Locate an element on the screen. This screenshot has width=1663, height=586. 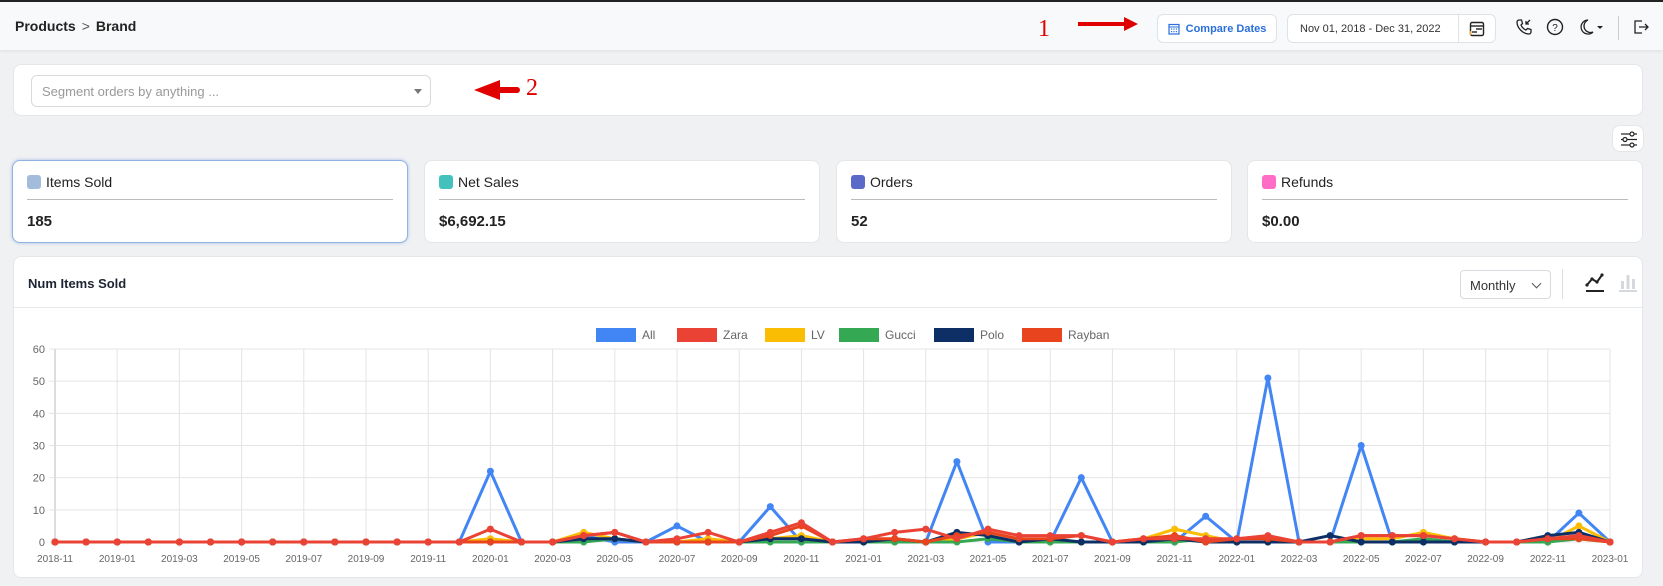
legend-label: Rayban is located at coordinates (1088, 335).